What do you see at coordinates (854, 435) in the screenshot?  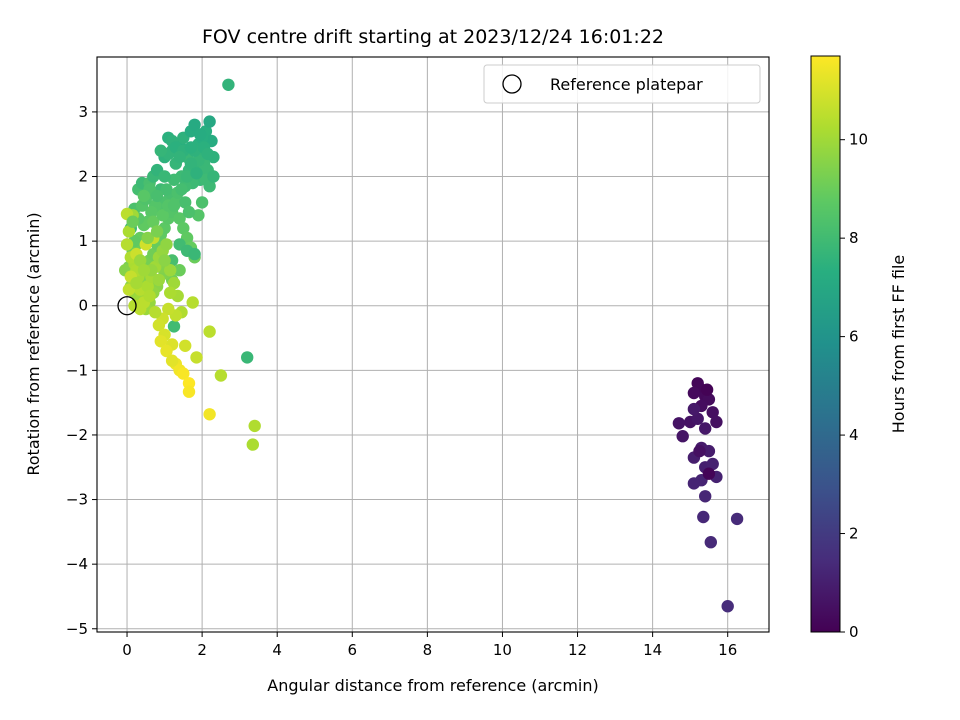 I see `colorbar-tick-label: 4` at bounding box center [854, 435].